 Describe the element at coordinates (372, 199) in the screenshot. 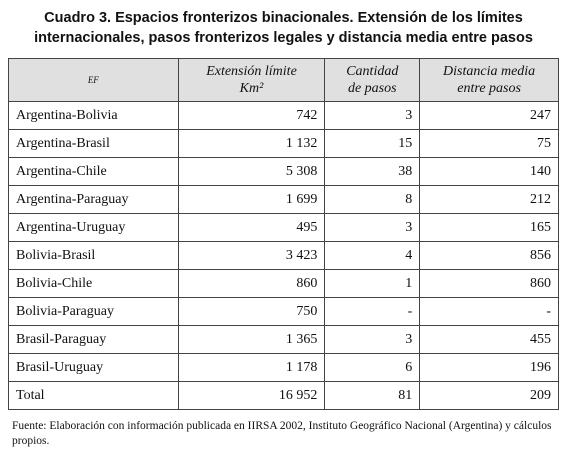

I see `table-cell: 8` at that location.